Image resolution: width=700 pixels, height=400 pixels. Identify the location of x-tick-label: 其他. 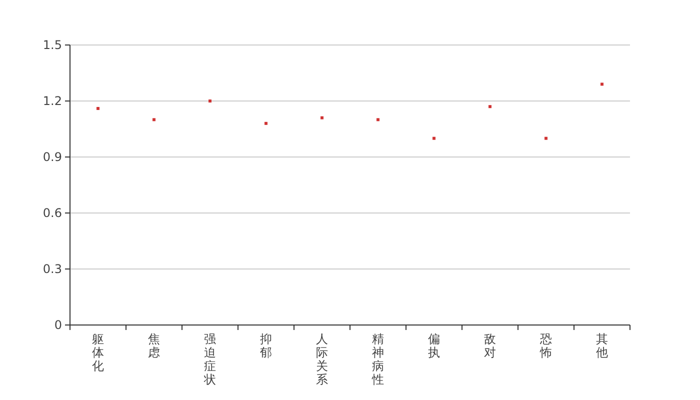
(602, 346).